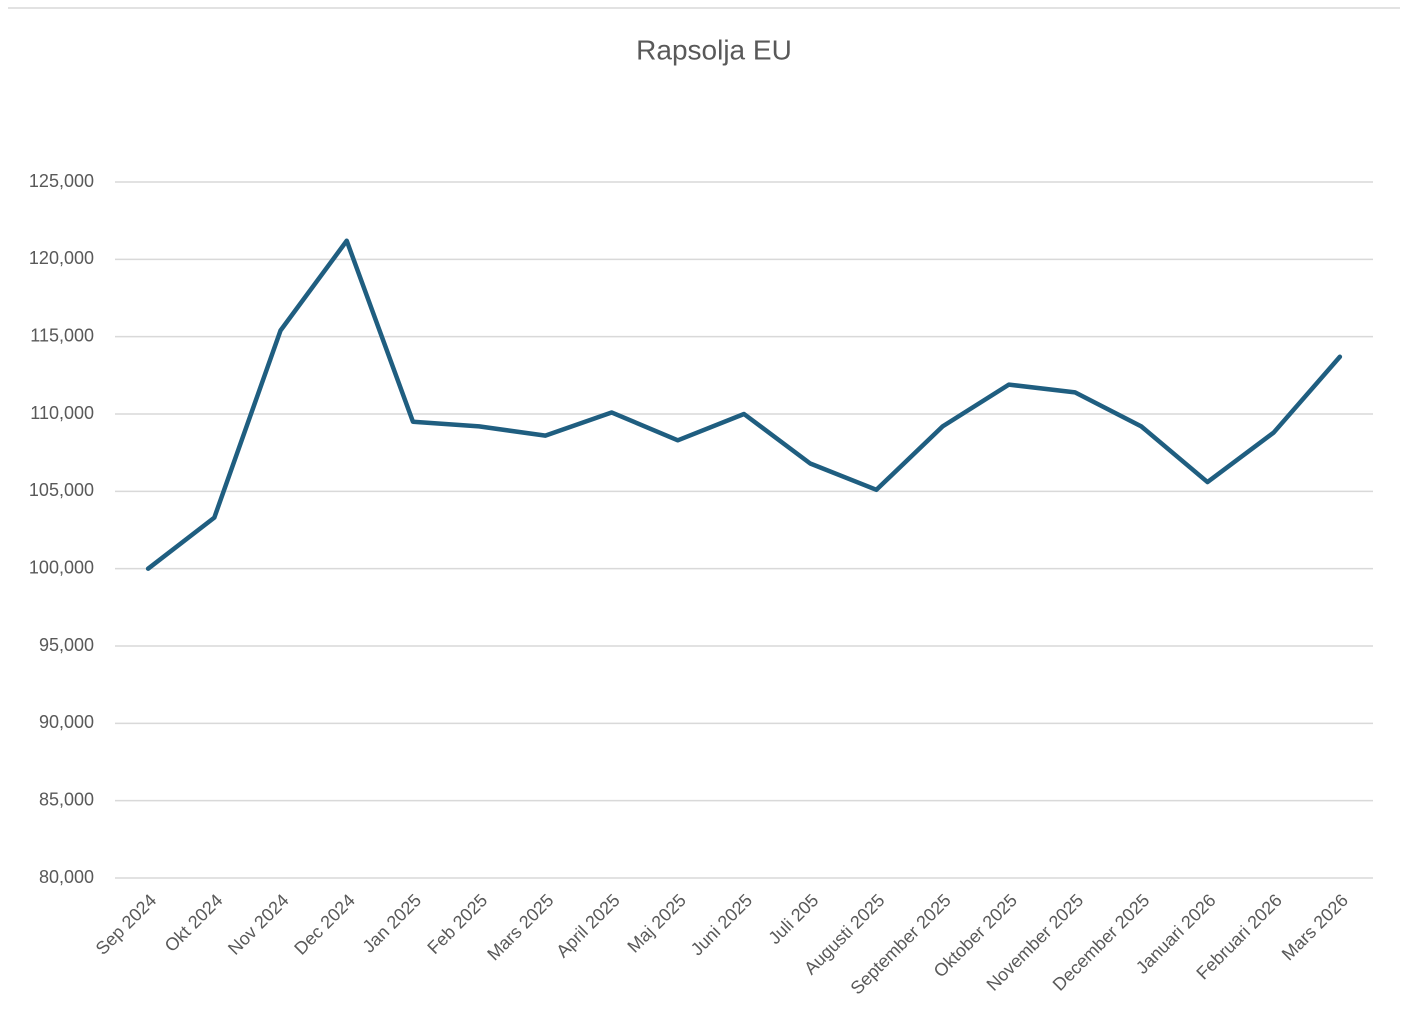 The width and height of the screenshot is (1402, 1032). I want to click on y-tick-label: 85,000, so click(66, 799).